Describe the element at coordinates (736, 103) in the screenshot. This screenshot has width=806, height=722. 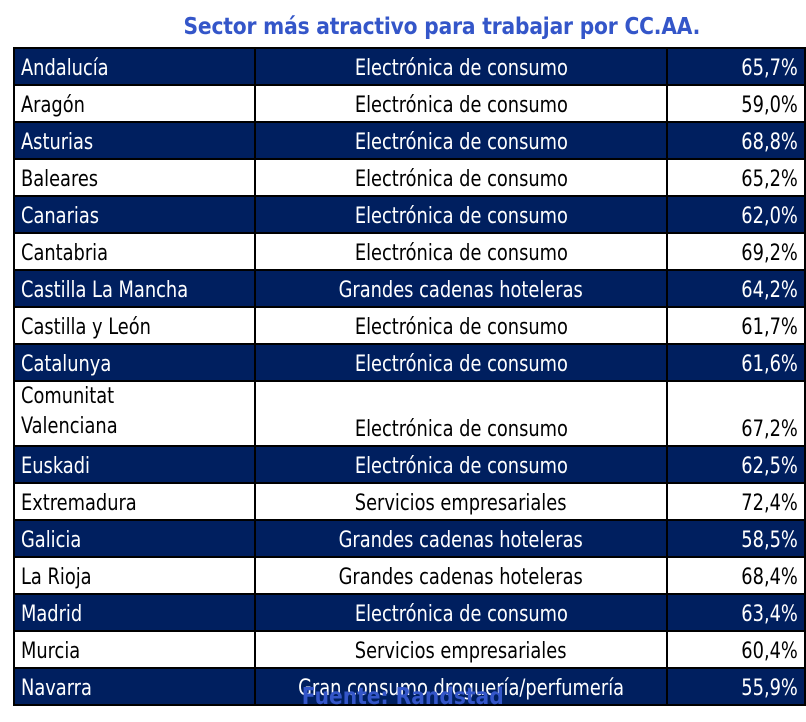
I see `value-cell: 59,0%` at that location.